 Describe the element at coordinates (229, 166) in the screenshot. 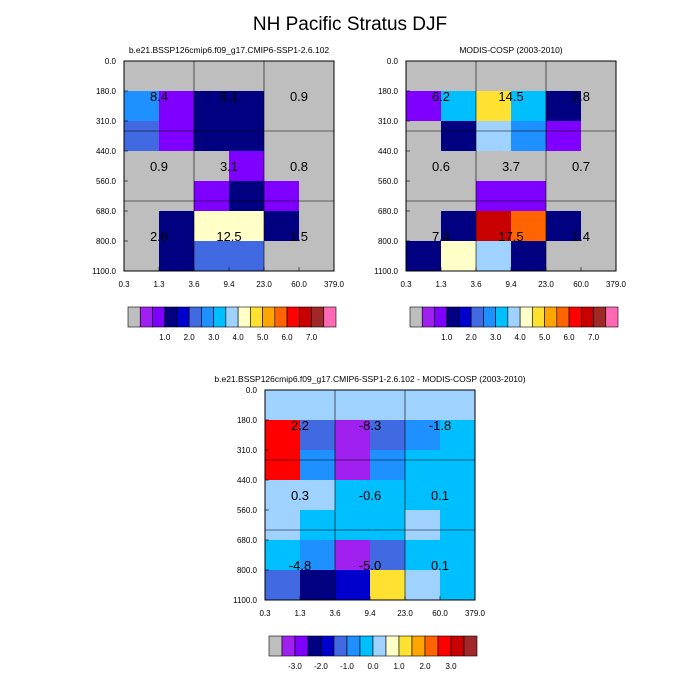

I see `box-value-label: 3.1` at that location.